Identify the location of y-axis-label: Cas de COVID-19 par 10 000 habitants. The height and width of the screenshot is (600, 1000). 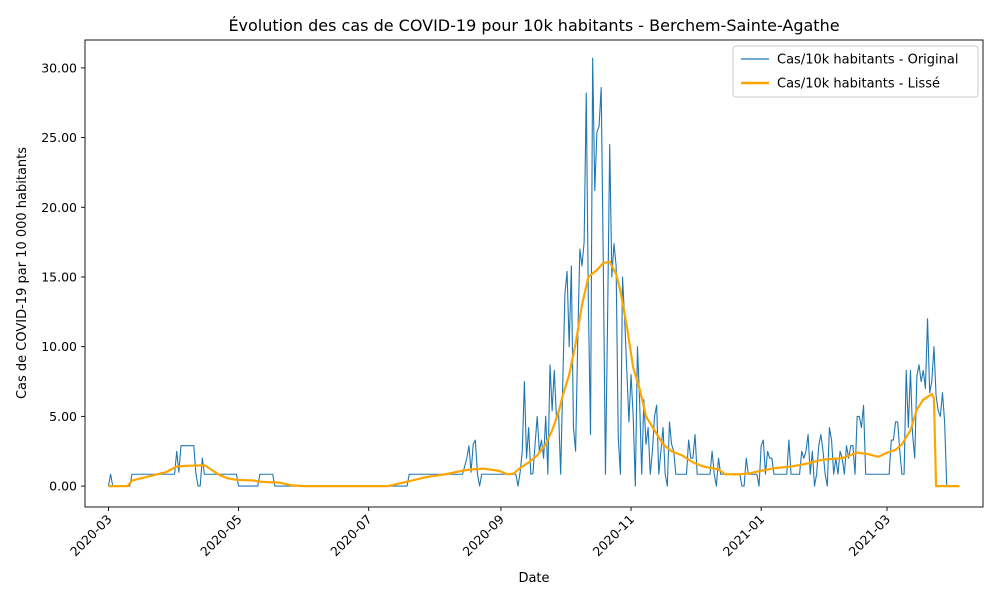
(22, 273).